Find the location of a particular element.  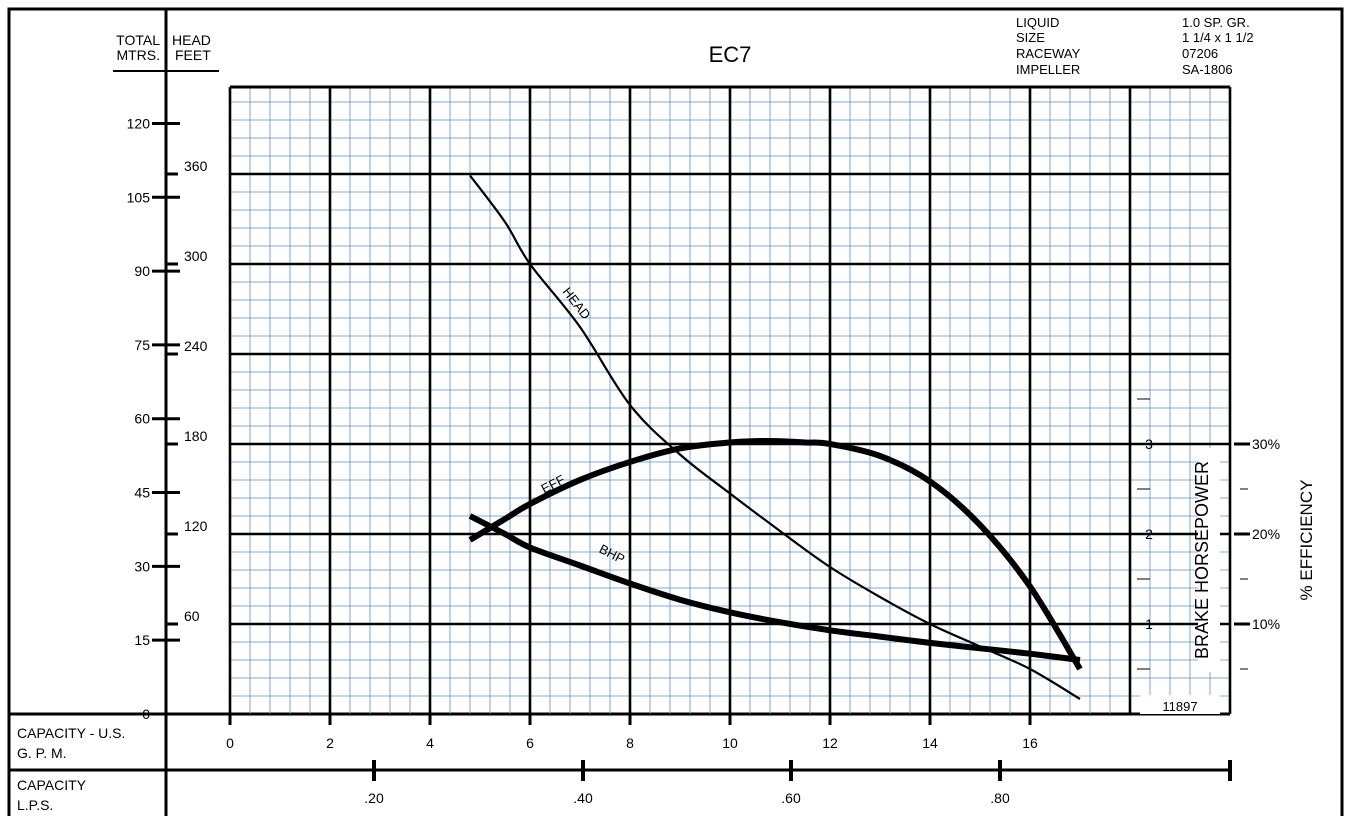

reference-box is located at coordinates (1180, 704).